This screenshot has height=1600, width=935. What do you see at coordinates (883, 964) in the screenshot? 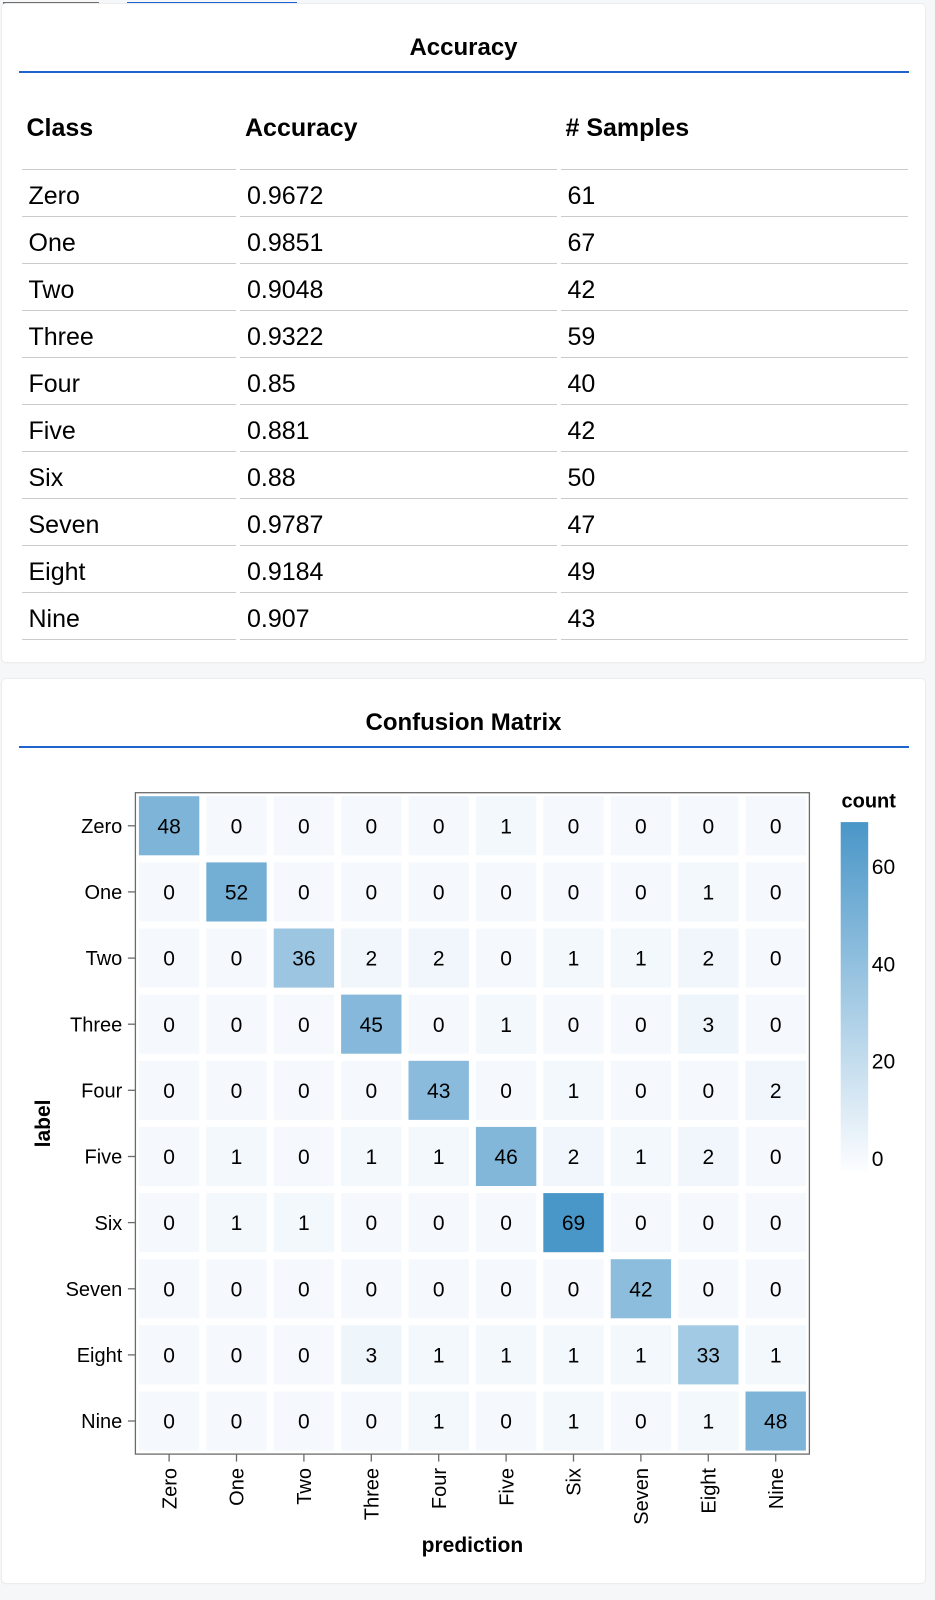
I see `svg-text: 40` at bounding box center [883, 964].